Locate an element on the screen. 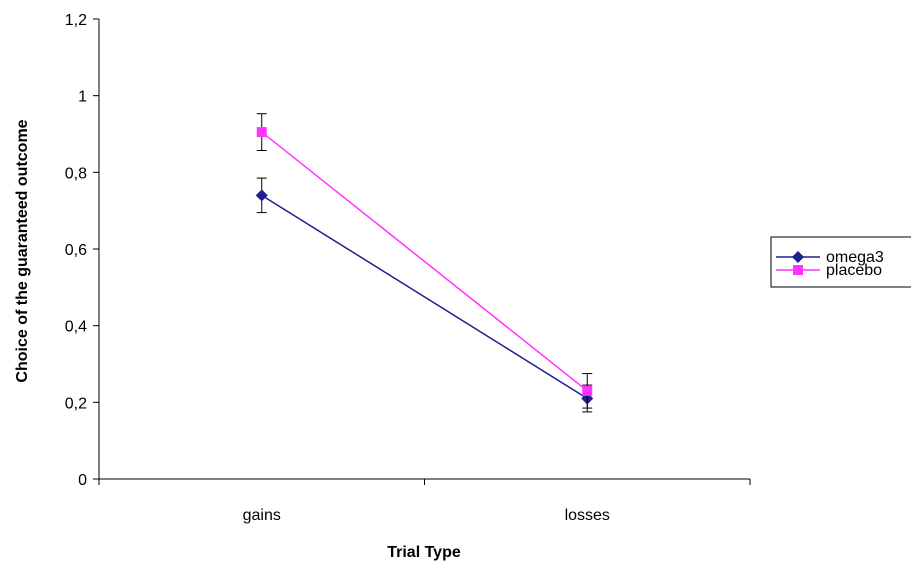  y-tick-label: 0,4 is located at coordinates (76, 327).